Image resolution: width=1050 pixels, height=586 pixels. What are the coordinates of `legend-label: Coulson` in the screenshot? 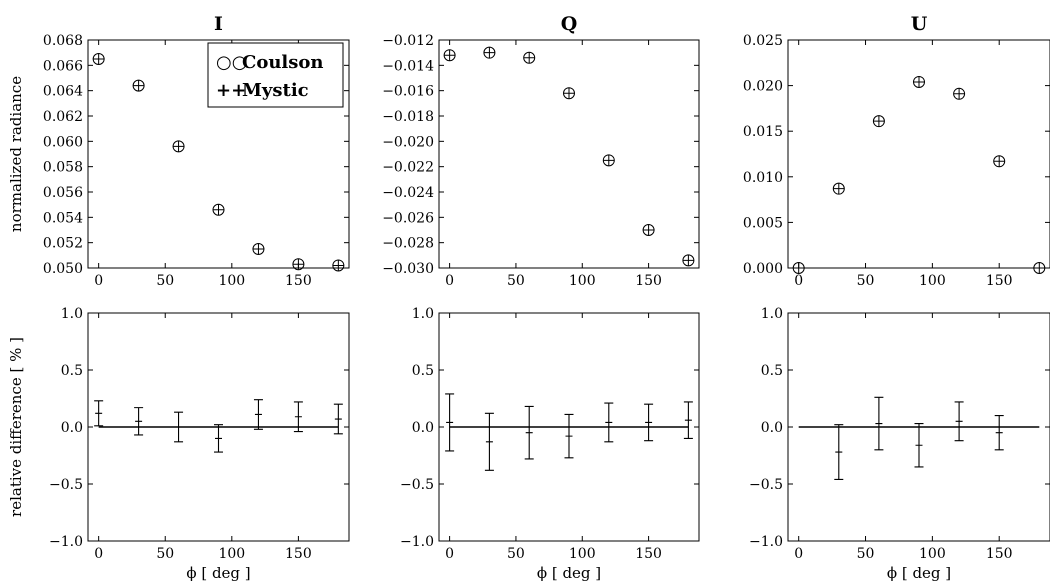 It's located at (282, 62).